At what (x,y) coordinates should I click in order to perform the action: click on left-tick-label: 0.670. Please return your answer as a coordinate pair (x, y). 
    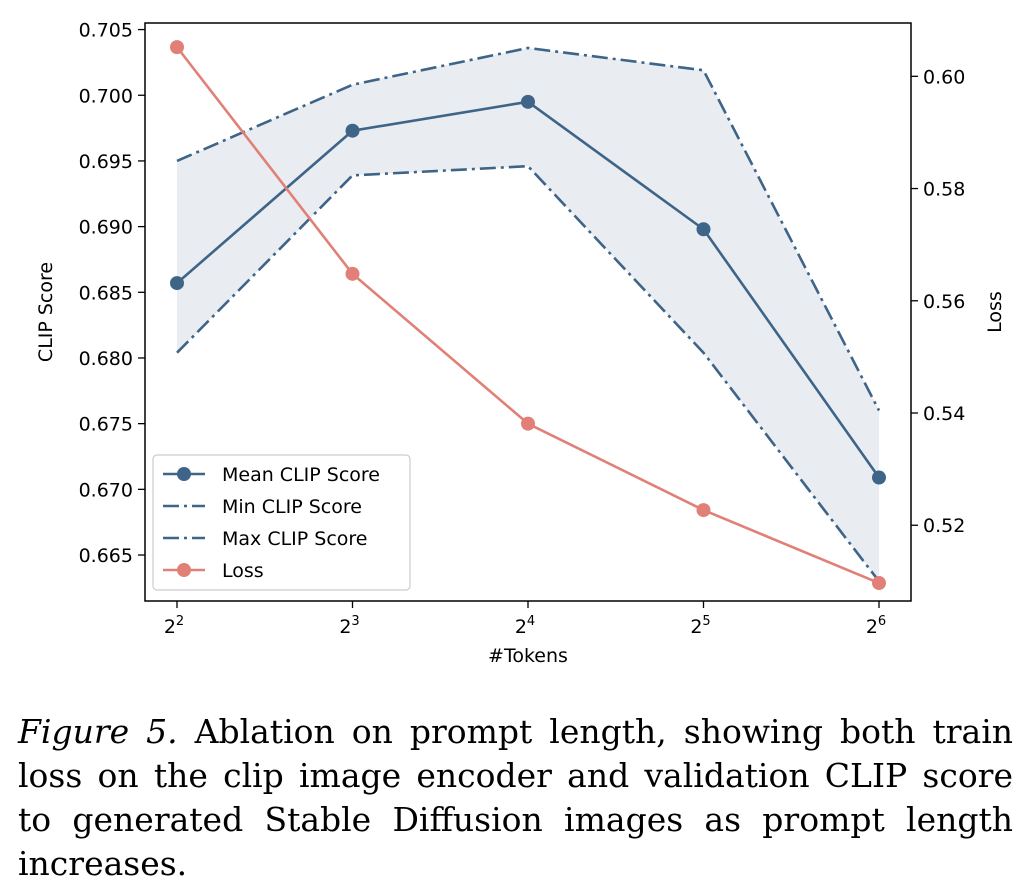
    Looking at the image, I should click on (106, 490).